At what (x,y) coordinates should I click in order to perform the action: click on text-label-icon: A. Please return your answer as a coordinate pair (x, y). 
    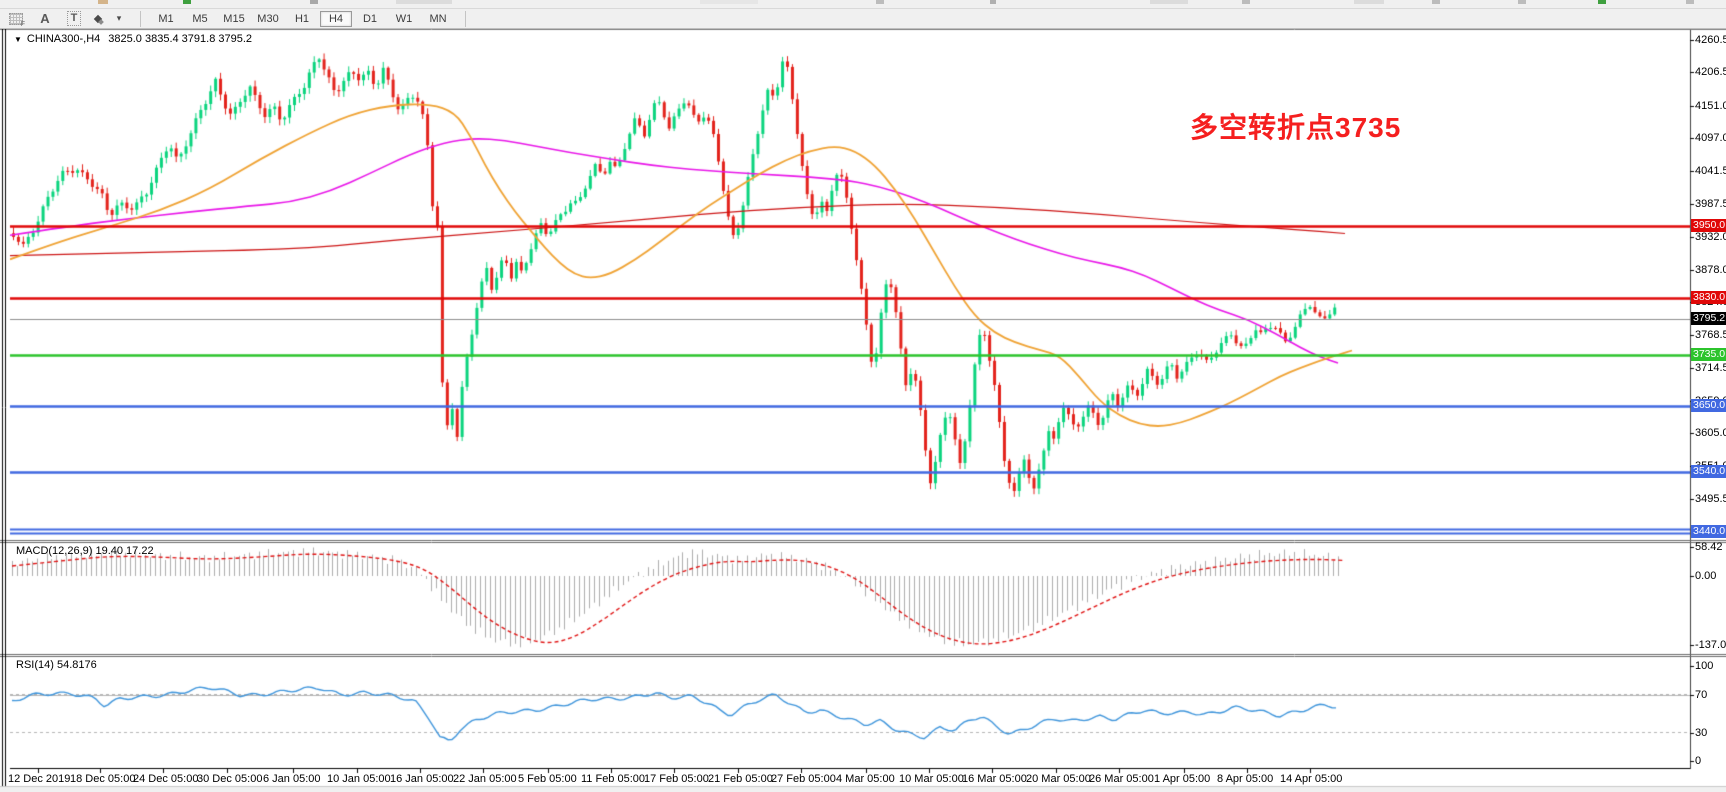
    Looking at the image, I should click on (45, 18).